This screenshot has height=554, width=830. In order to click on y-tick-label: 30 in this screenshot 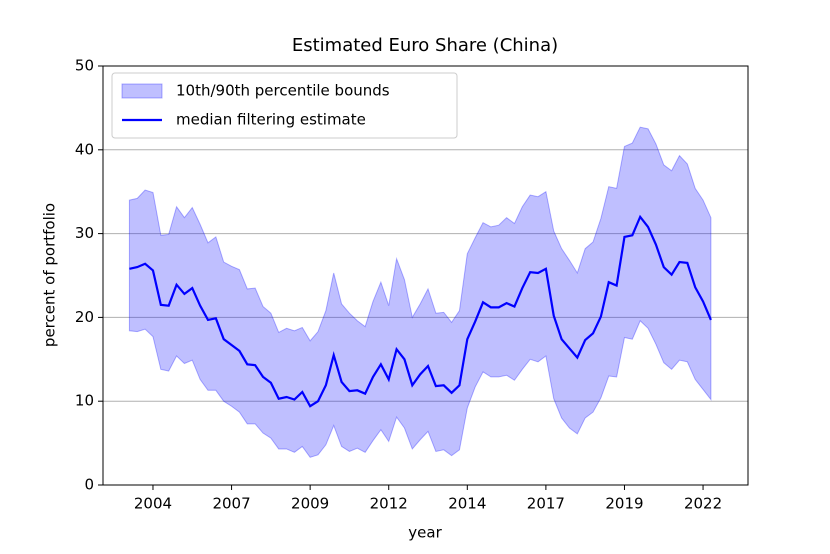, I will do `click(84, 233)`.